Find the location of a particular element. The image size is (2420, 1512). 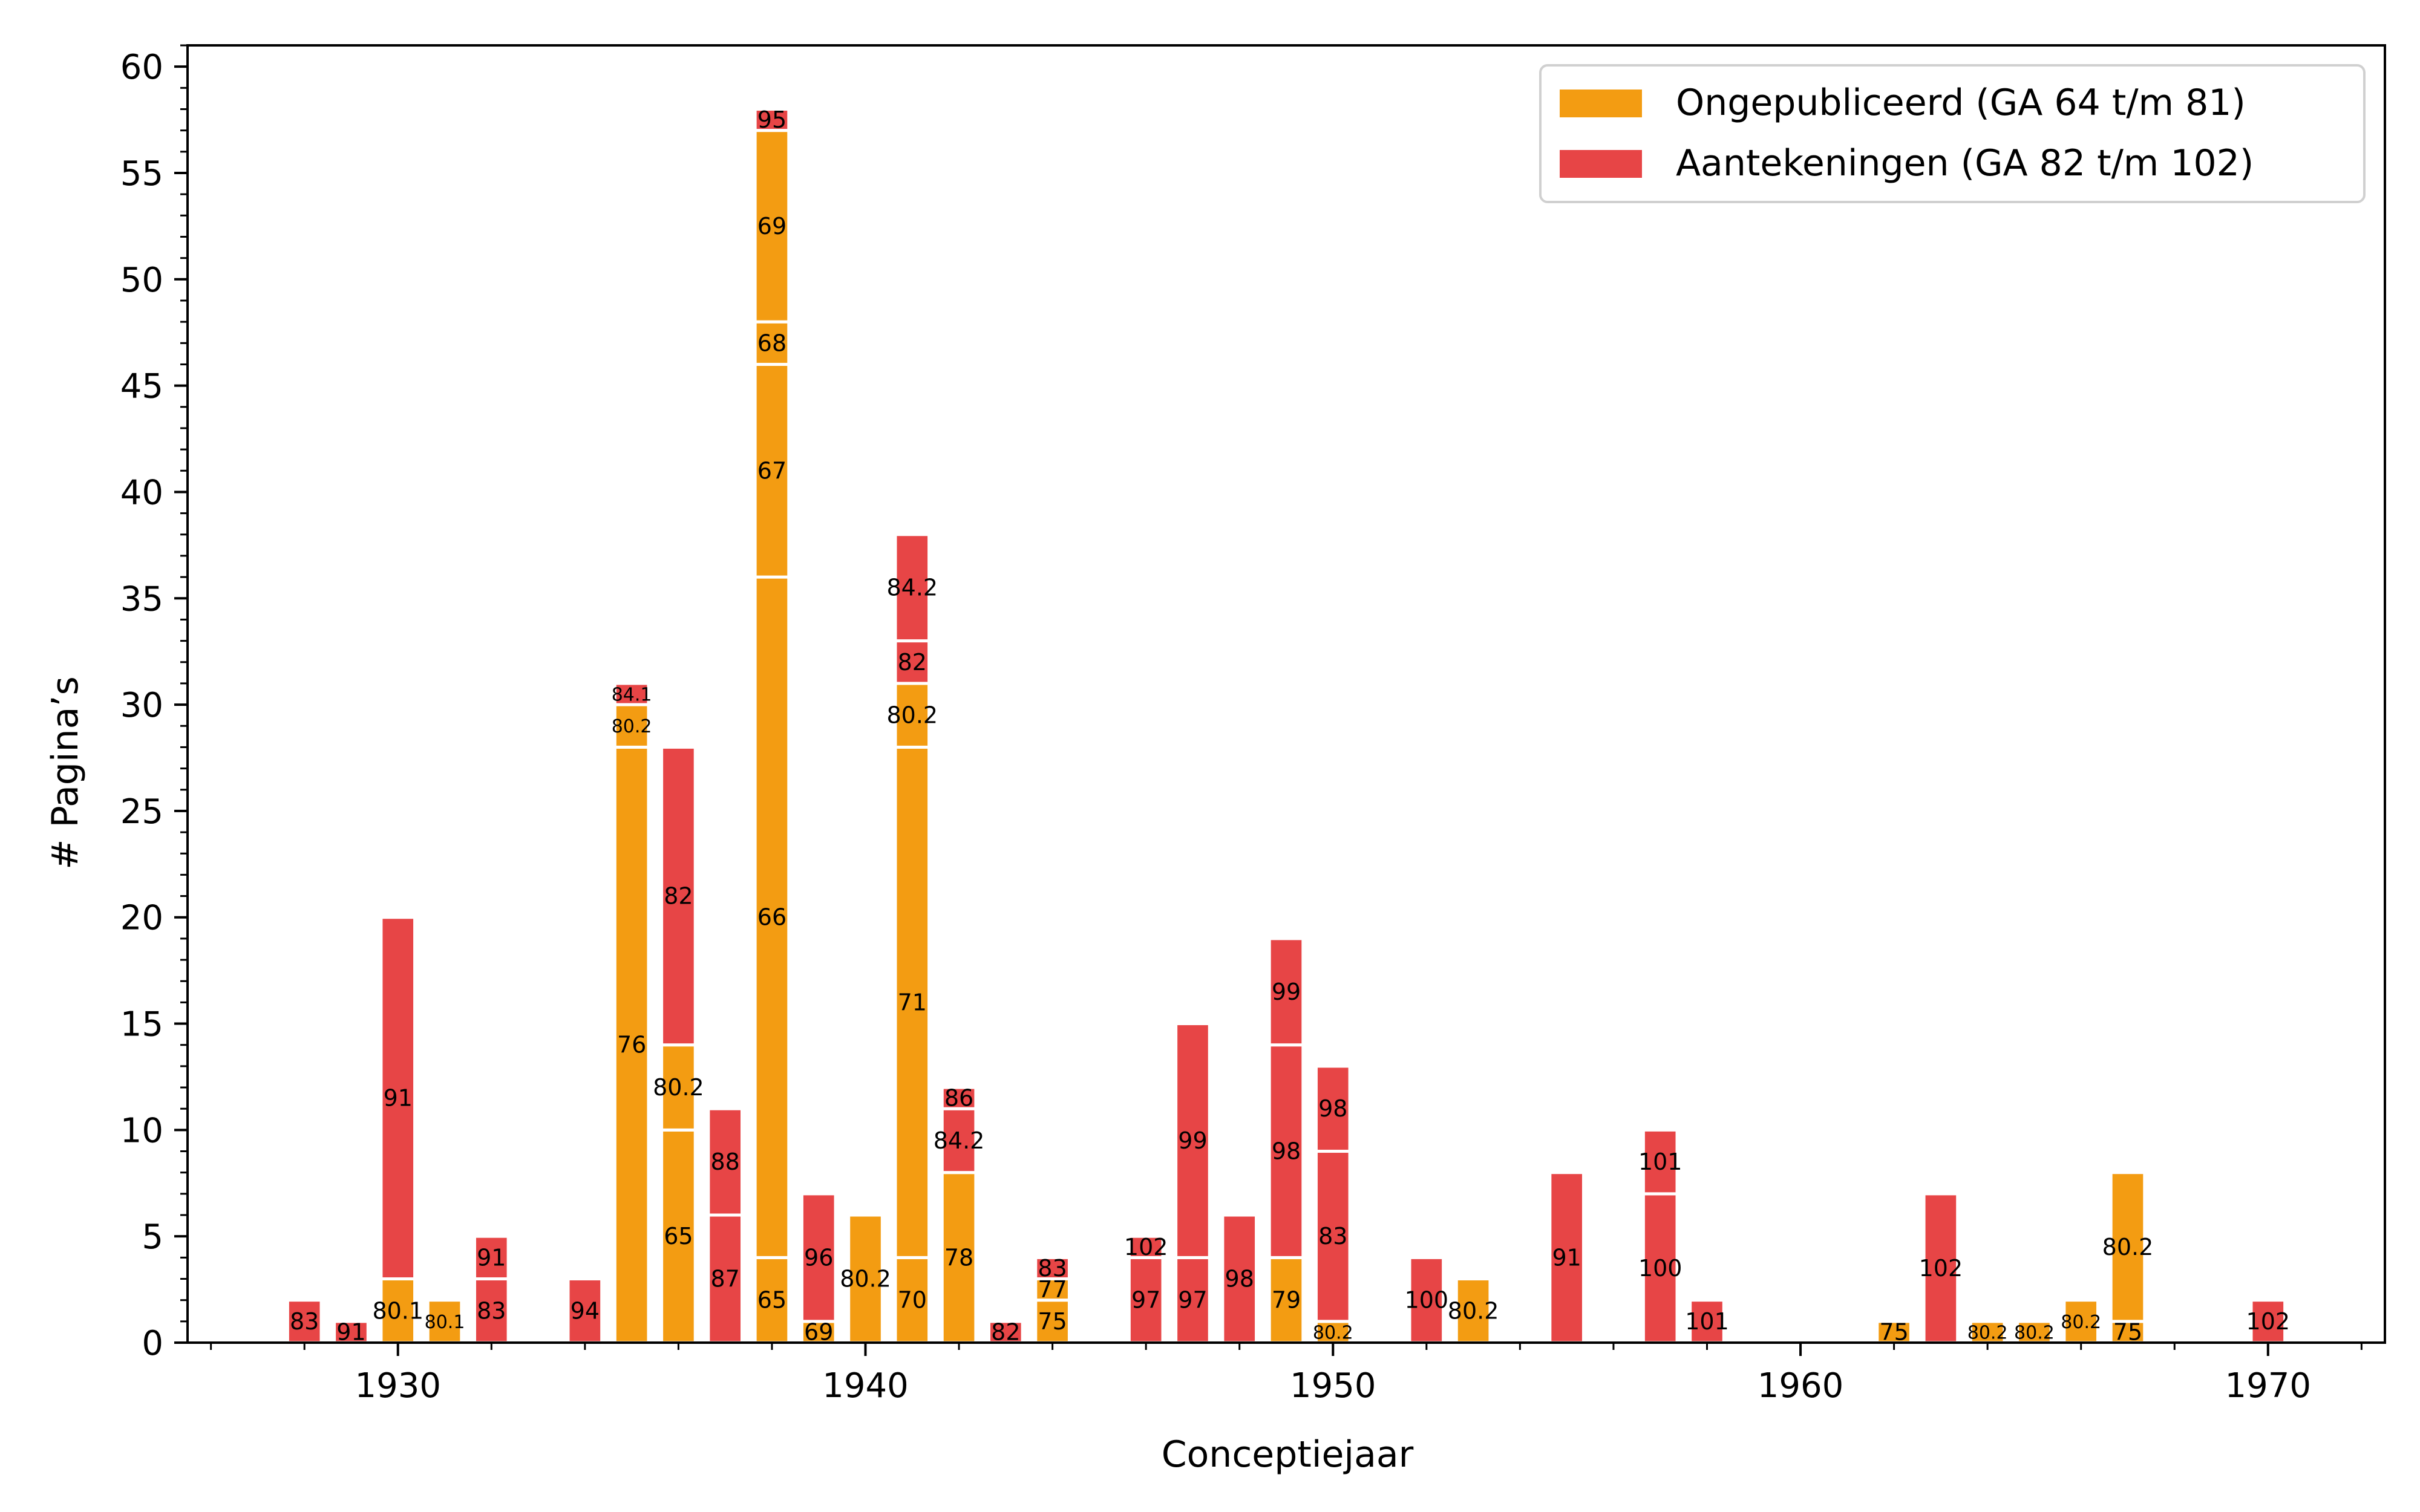

x-tick-label-1950: 1950 is located at coordinates (1333, 1386).